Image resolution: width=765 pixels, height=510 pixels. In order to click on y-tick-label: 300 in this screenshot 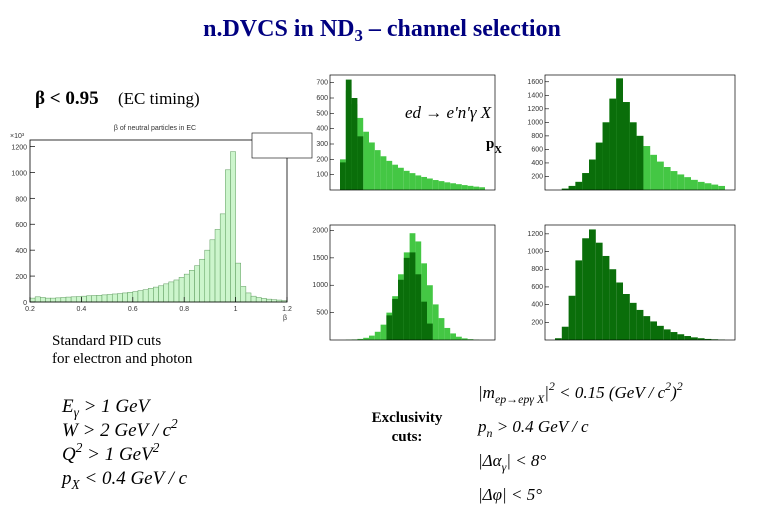, I will do `click(322, 144)`.